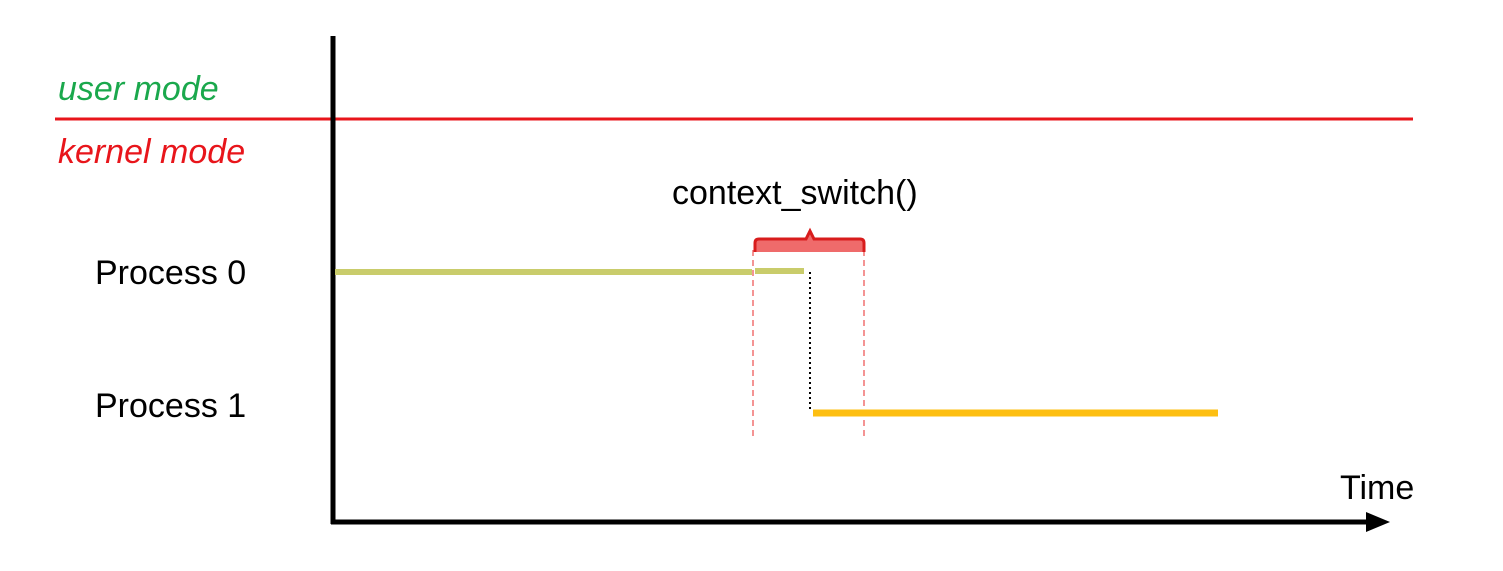 The width and height of the screenshot is (1503, 571). Describe the element at coordinates (170, 273) in the screenshot. I see `process-0-label: Process 0` at that location.